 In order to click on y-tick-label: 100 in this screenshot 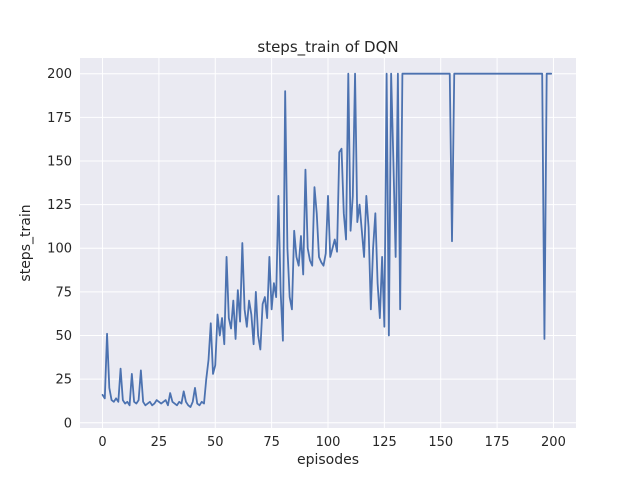, I will do `click(59, 249)`.